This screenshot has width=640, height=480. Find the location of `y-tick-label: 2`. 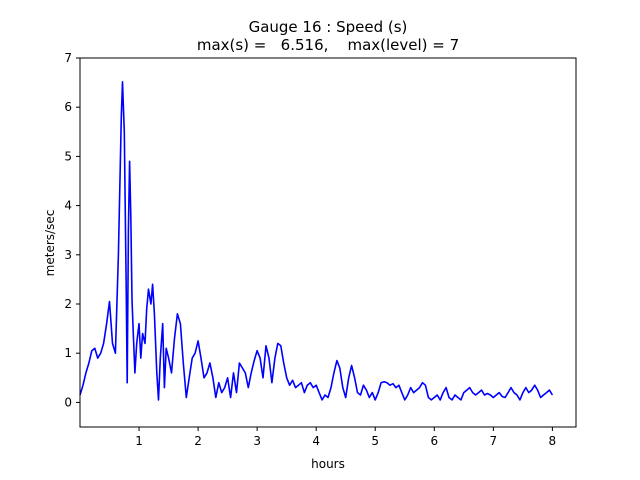

y-tick-label: 2 is located at coordinates (68, 304).